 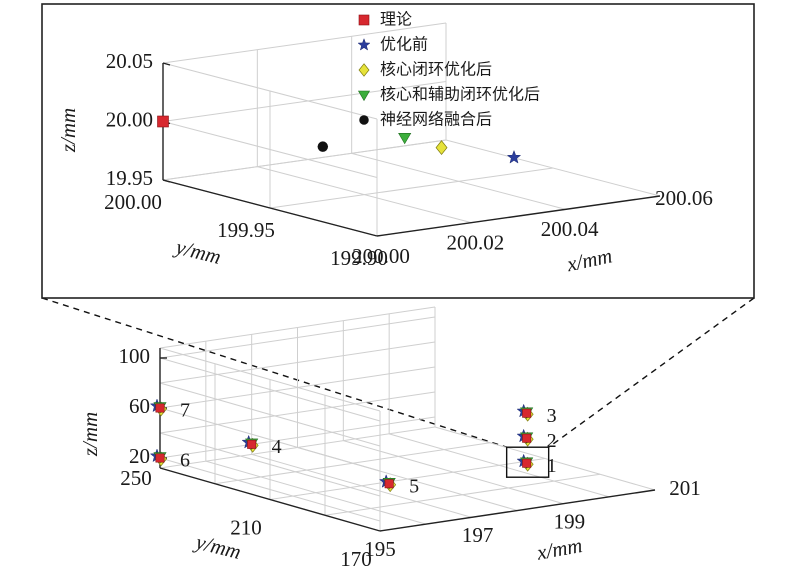 I want to click on main-point-label: 4, so click(x=277, y=447).